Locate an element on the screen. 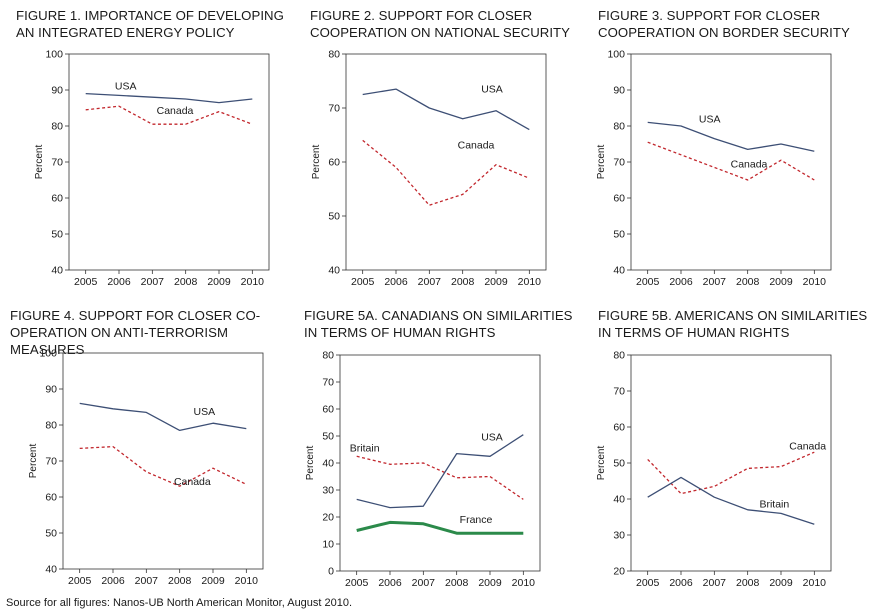 Image resolution: width=870 pixels, height=616 pixels. series-line-france is located at coordinates (440, 527).